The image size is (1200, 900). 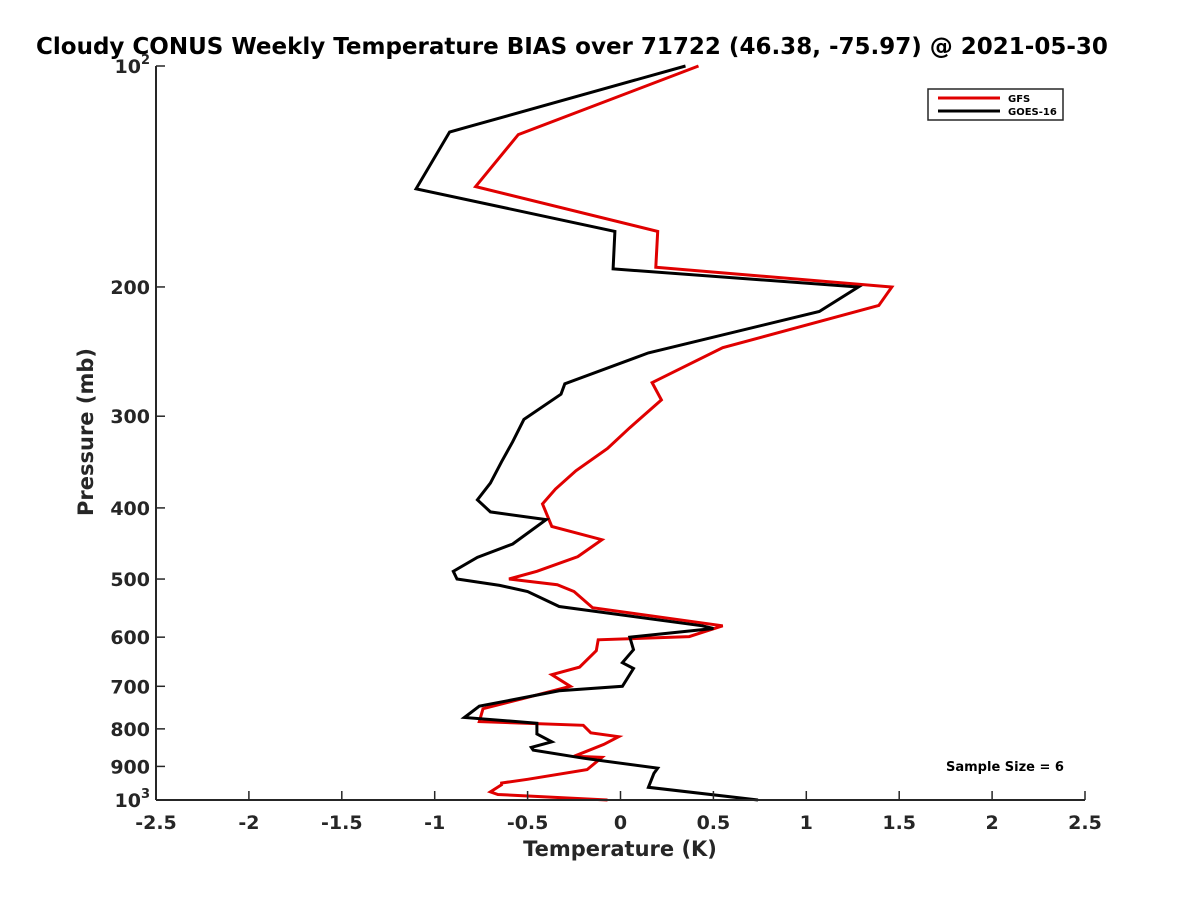 I want to click on y-tick-label: 10², so click(x=133, y=65).